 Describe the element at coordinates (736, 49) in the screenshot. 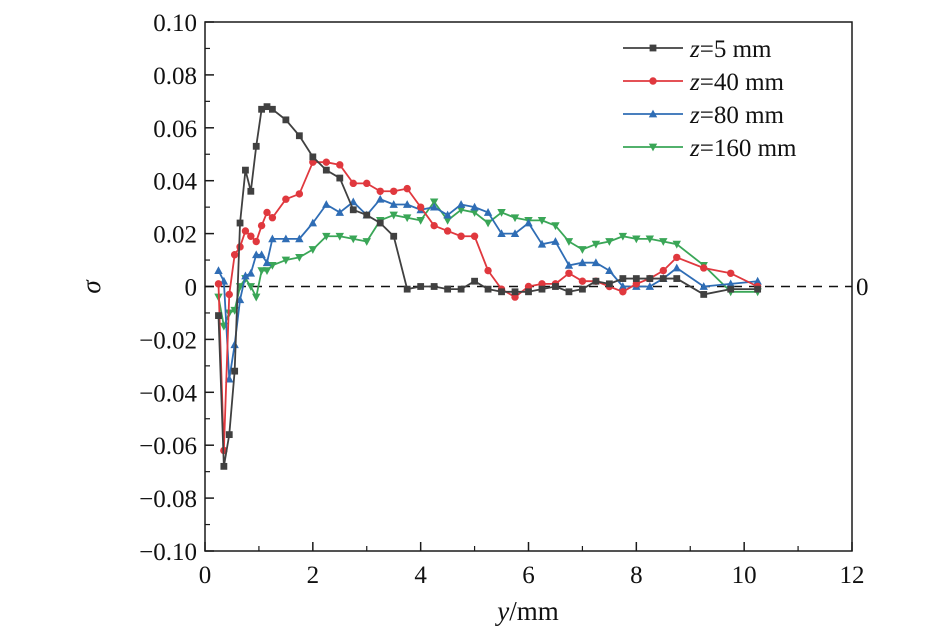

I see `legend-rest: =5 mm` at that location.